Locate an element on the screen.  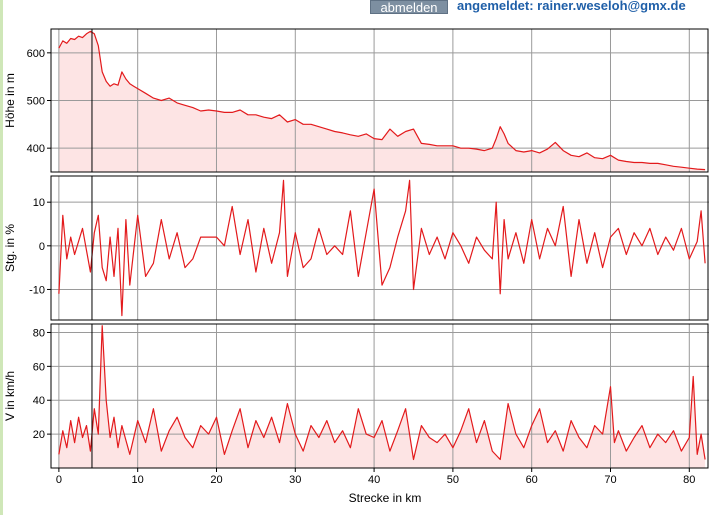
left-border-strip is located at coordinates (1, 257).